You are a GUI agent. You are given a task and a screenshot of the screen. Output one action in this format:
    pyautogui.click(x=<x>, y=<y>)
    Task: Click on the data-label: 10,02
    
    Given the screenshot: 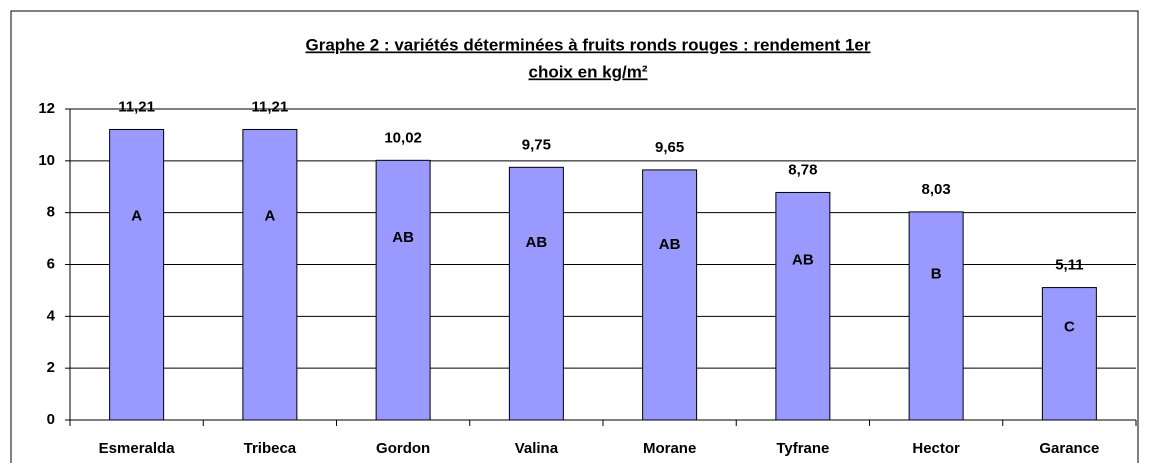 What is the action you would take?
    pyautogui.click(x=403, y=137)
    